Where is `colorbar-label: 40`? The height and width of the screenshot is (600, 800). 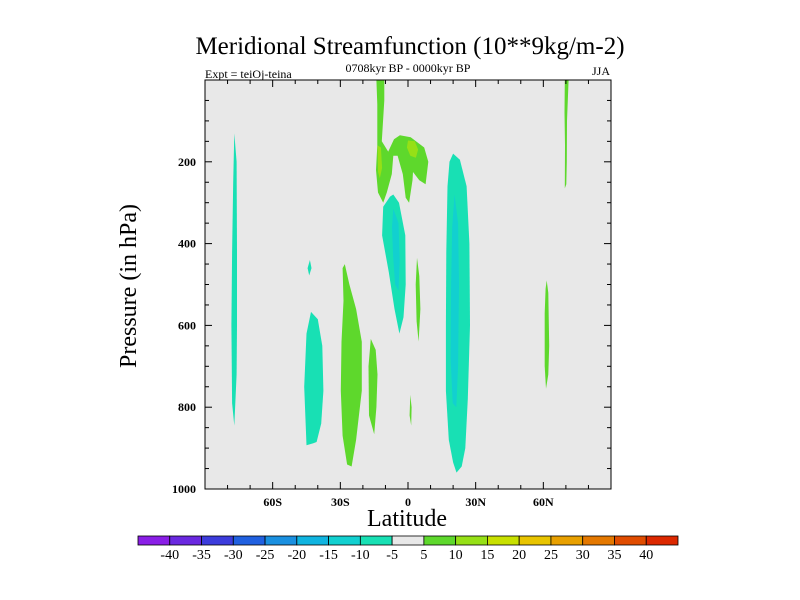
colorbar-label: 40 is located at coordinates (646, 555).